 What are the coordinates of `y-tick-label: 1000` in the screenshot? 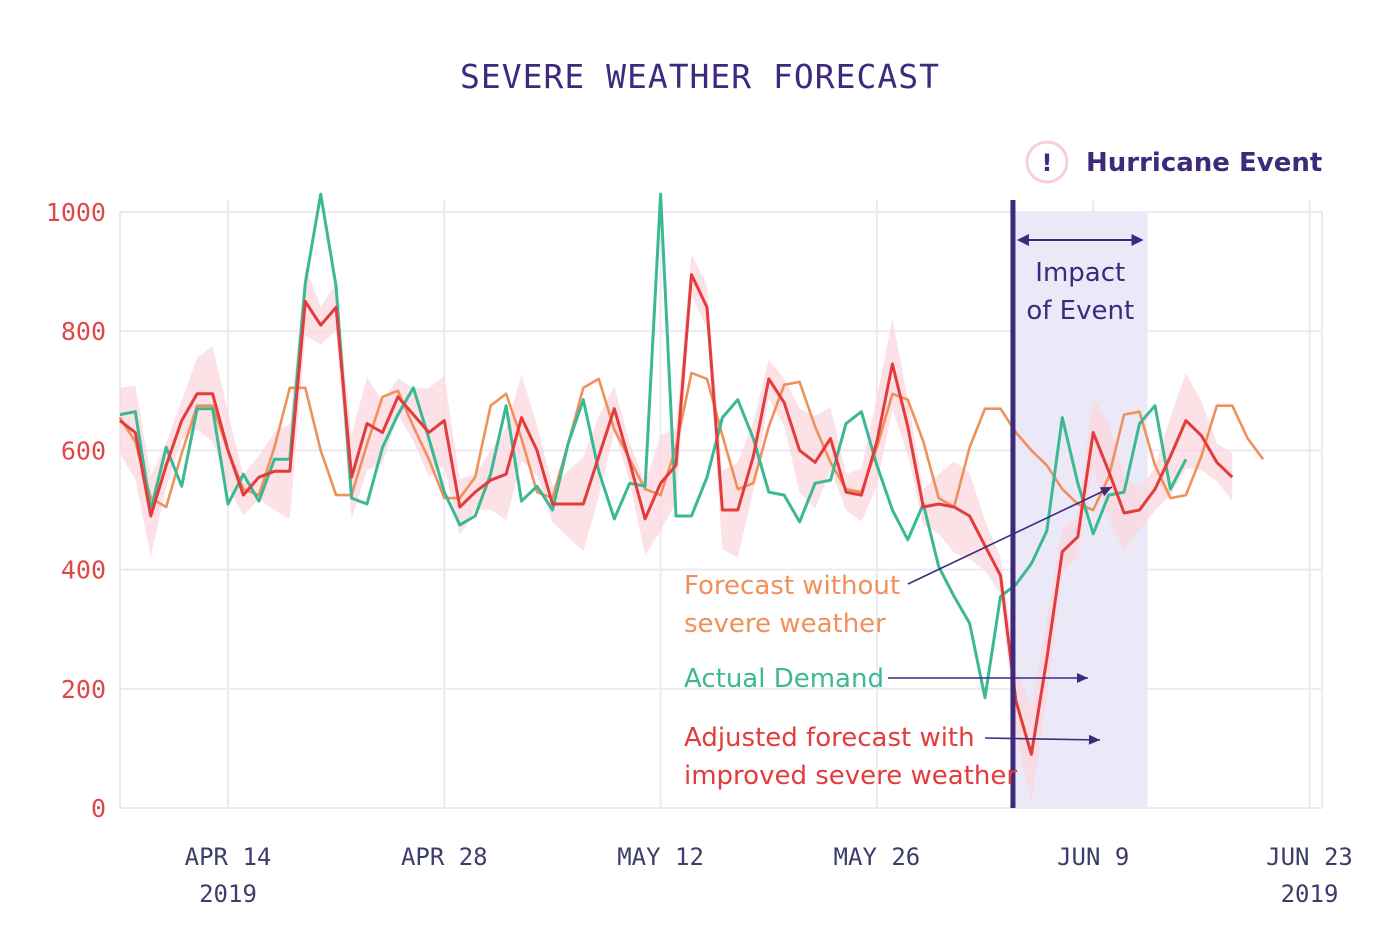 It's located at (76, 212).